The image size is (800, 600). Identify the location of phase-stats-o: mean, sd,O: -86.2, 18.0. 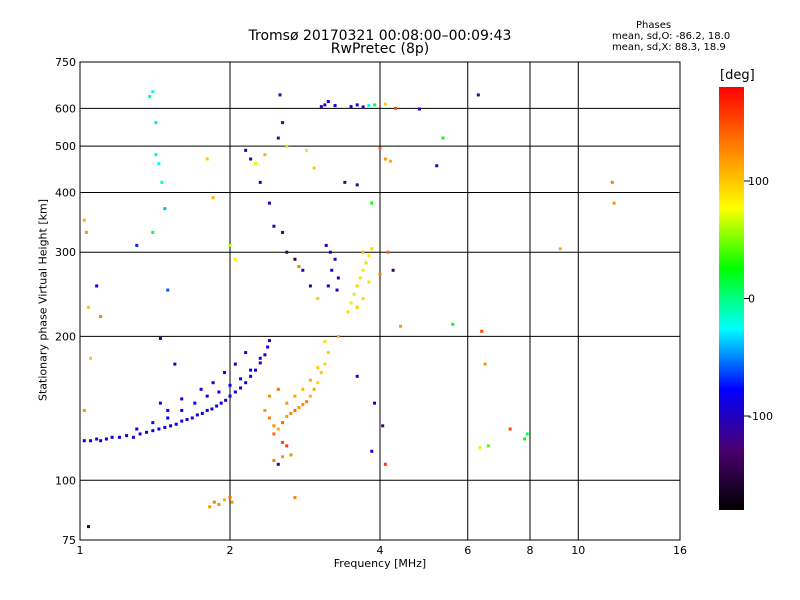
(671, 36).